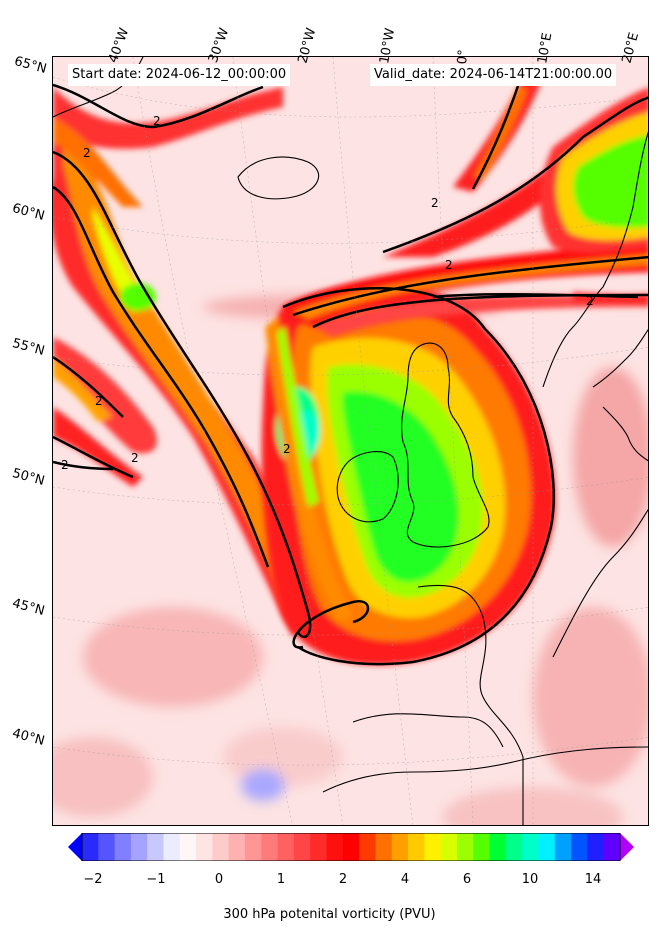  What do you see at coordinates (281, 879) in the screenshot?
I see `colorbar-tick: 1` at bounding box center [281, 879].